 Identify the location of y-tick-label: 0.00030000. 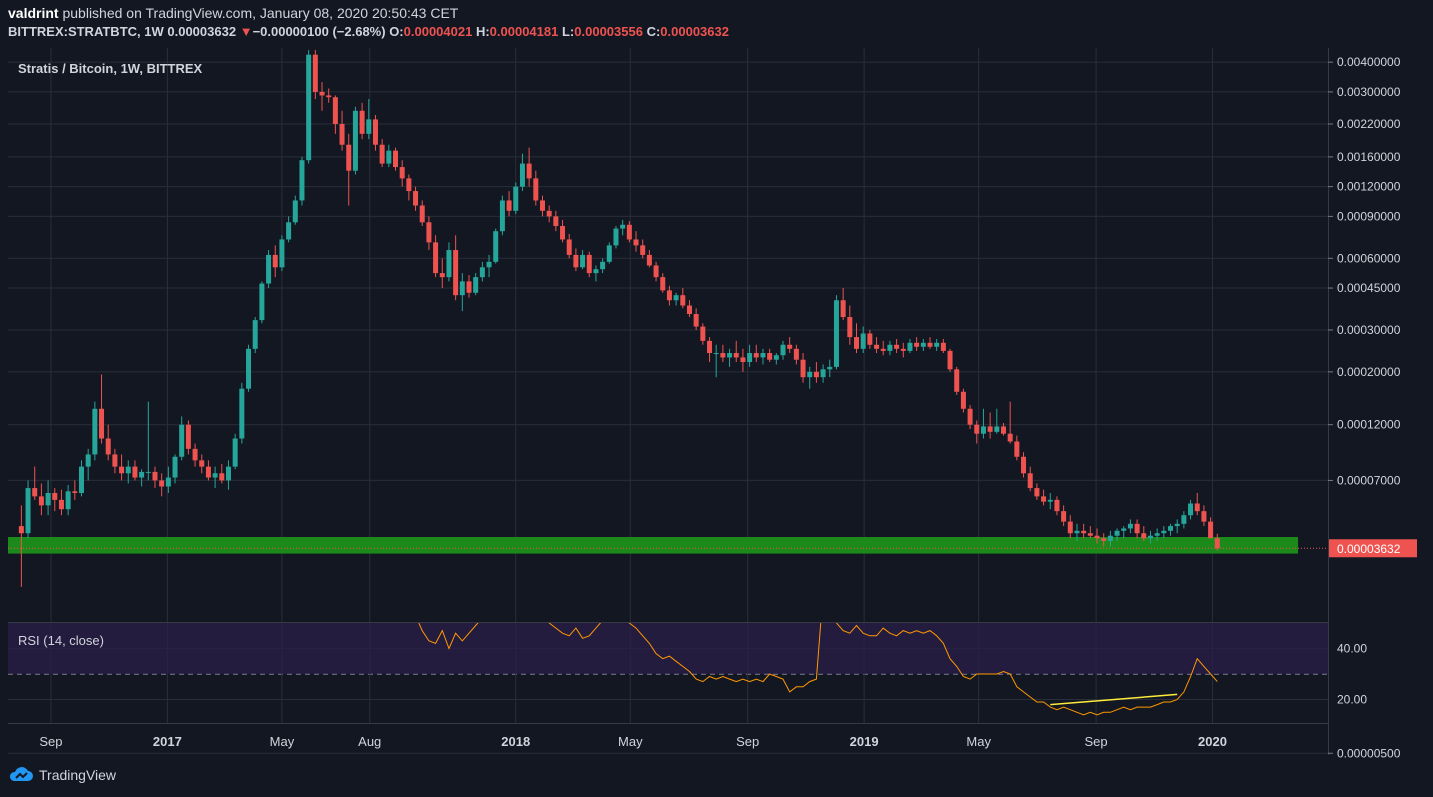
(1369, 330).